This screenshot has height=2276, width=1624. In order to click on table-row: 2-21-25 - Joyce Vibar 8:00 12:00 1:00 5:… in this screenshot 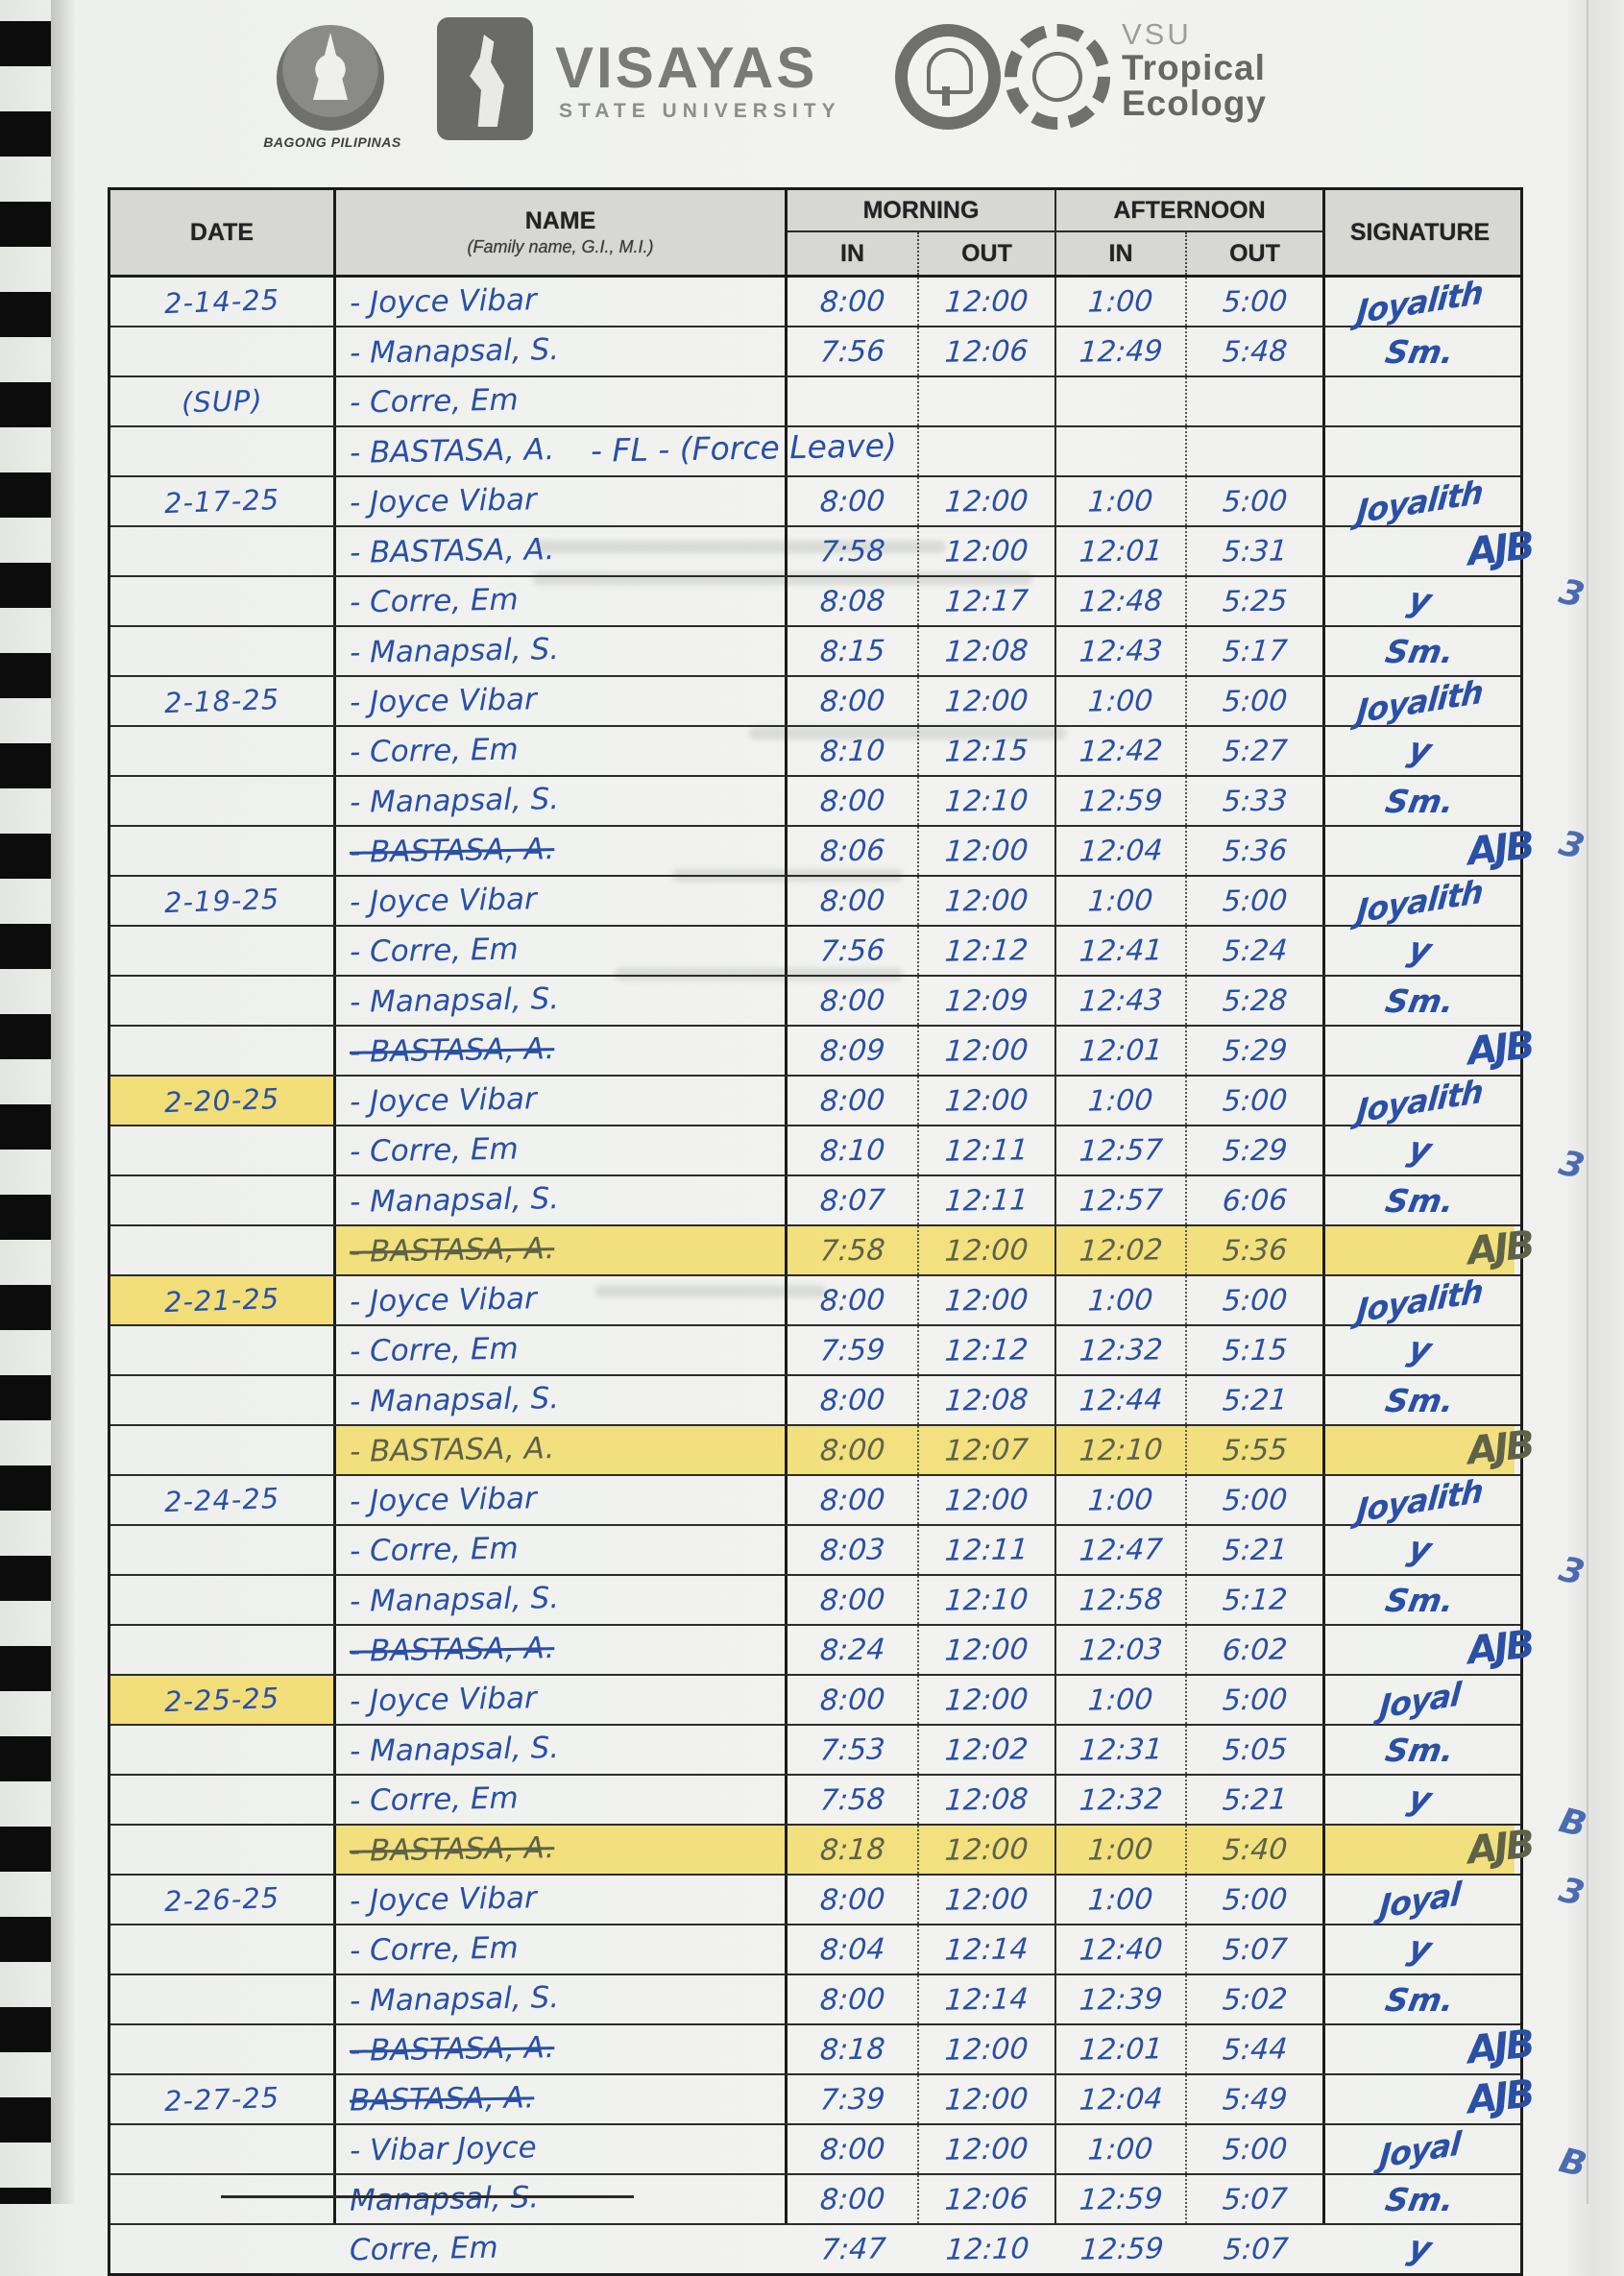, I will do `click(815, 1300)`.